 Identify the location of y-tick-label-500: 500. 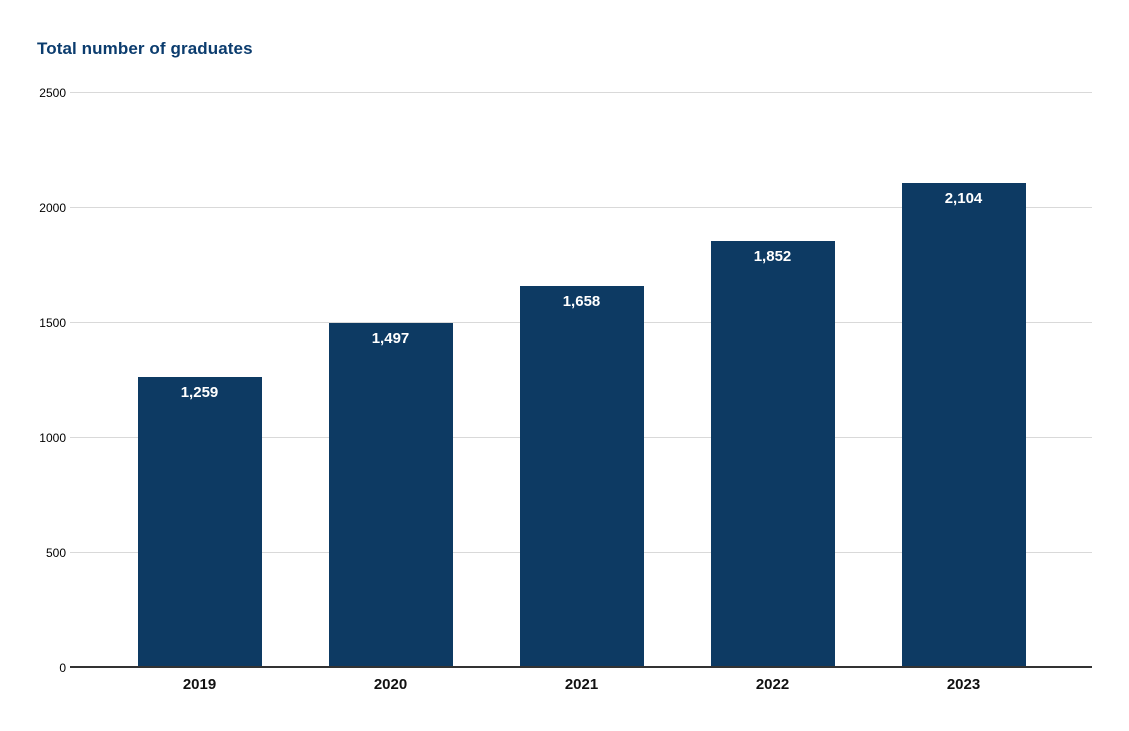
(55, 552).